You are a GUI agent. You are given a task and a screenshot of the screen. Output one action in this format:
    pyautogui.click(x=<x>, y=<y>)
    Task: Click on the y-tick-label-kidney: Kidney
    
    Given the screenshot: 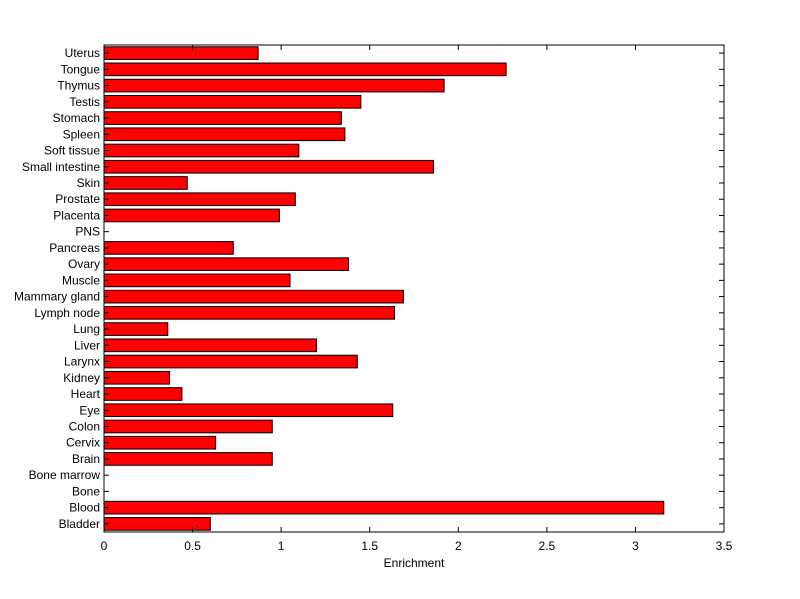 What is the action you would take?
    pyautogui.click(x=81, y=378)
    